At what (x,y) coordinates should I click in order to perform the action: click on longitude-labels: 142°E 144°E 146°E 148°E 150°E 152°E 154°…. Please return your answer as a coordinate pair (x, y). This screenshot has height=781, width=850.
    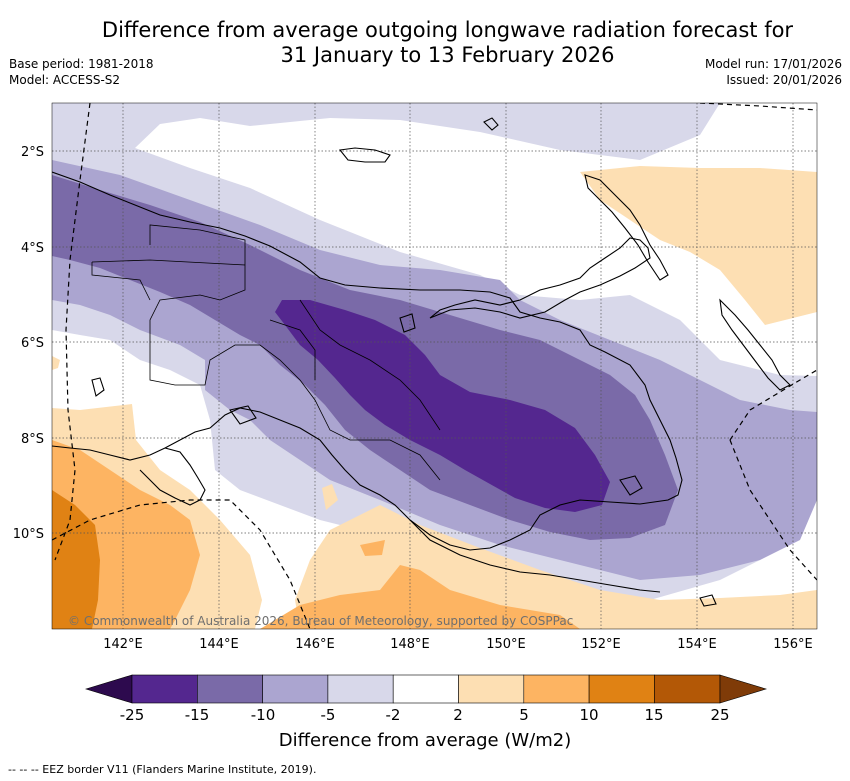
    Looking at the image, I should click on (458, 644).